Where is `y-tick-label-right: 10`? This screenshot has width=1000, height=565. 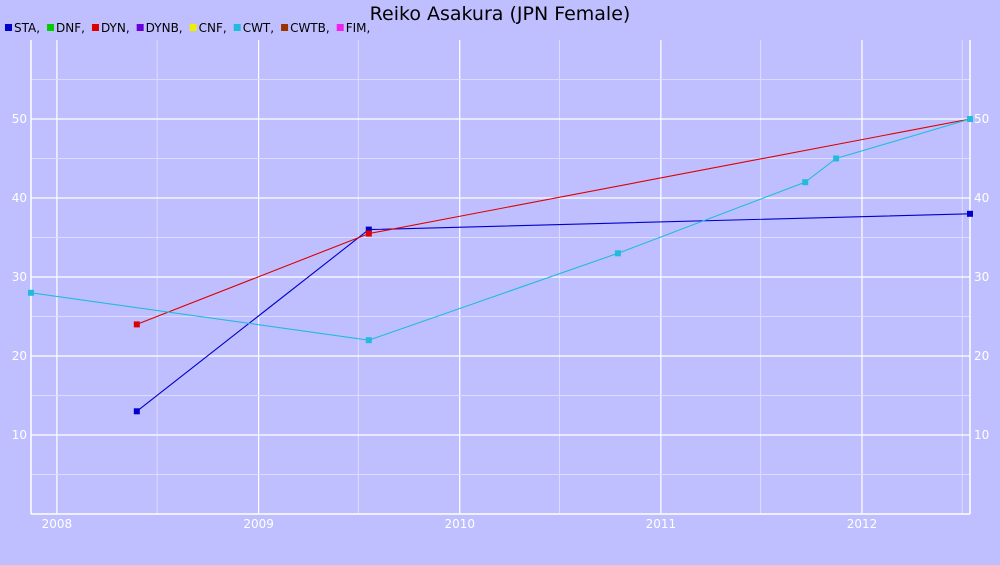 y-tick-label-right: 10 is located at coordinates (981, 435).